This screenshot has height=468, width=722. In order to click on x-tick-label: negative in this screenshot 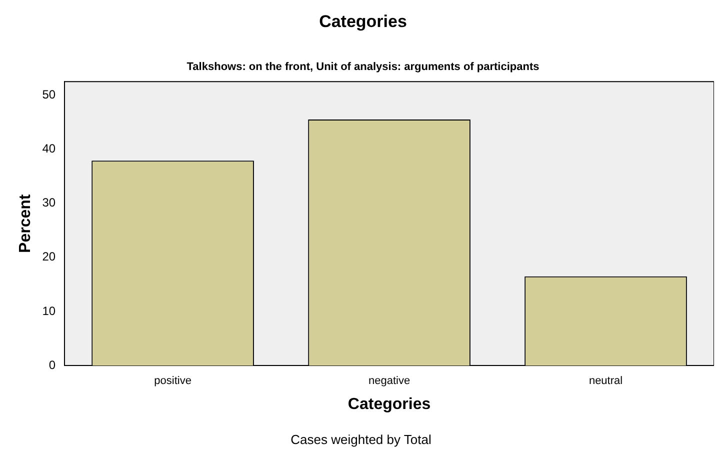, I will do `click(389, 381)`.